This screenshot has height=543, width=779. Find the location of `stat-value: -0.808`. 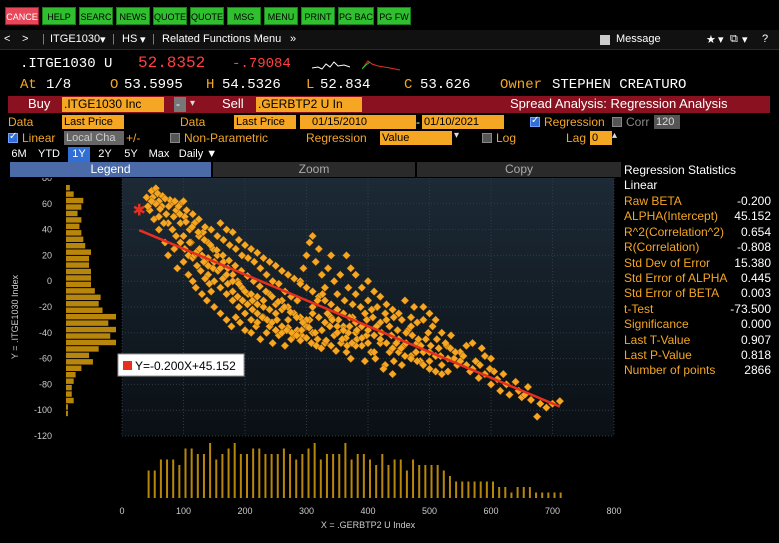

stat-value: -0.808 is located at coordinates (753, 247).